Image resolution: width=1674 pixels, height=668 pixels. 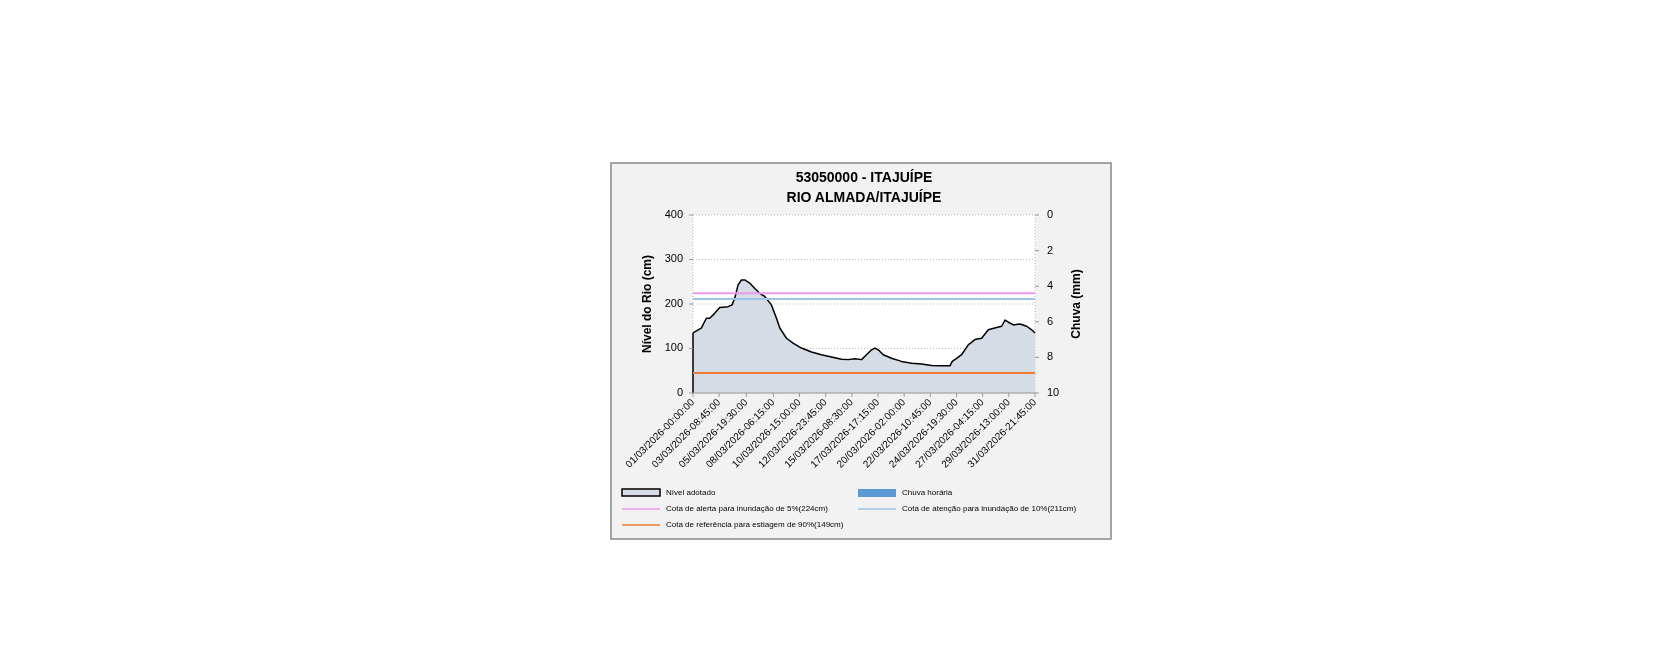 What do you see at coordinates (1076, 304) in the screenshot?
I see `y2-axis-title: Chuva (mm)` at bounding box center [1076, 304].